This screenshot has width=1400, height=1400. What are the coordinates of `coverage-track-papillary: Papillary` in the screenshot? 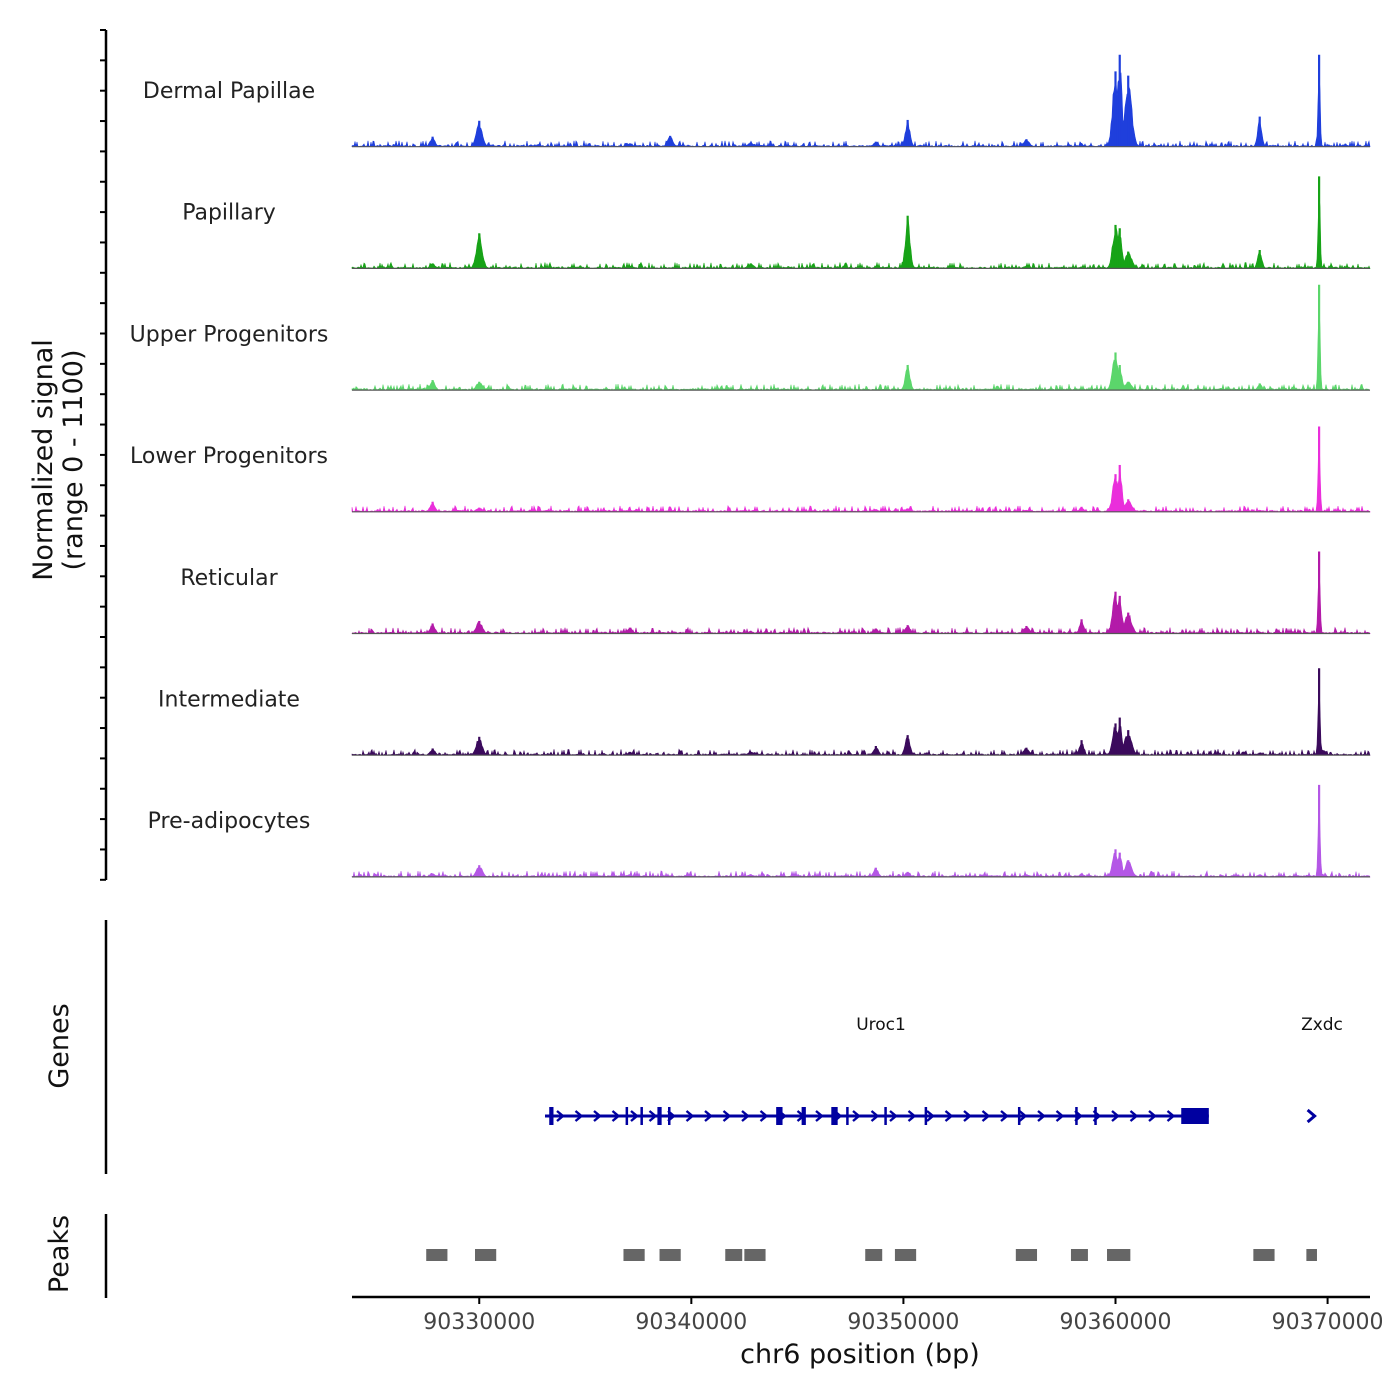 It's located at (776, 223).